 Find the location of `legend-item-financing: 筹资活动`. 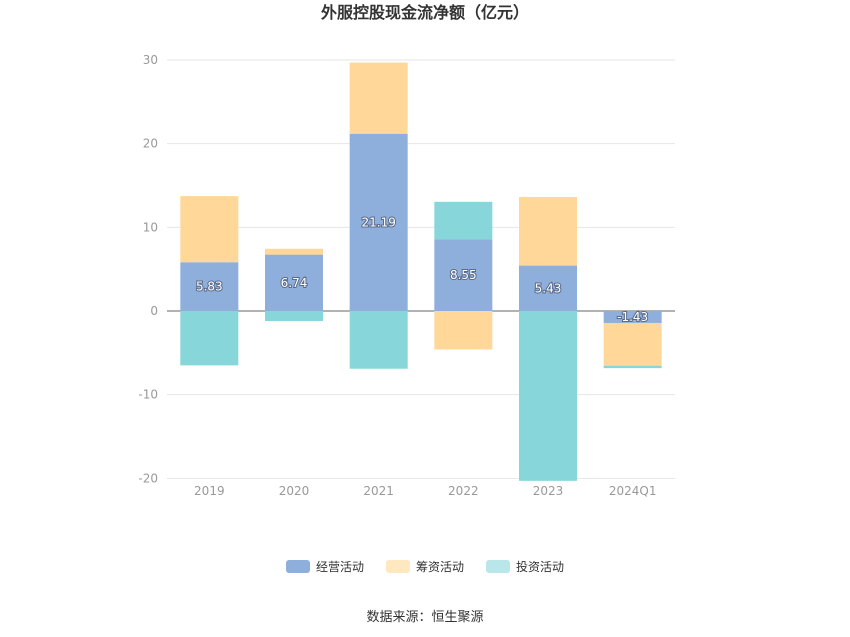

legend-item-financing: 筹资活动 is located at coordinates (424, 566).